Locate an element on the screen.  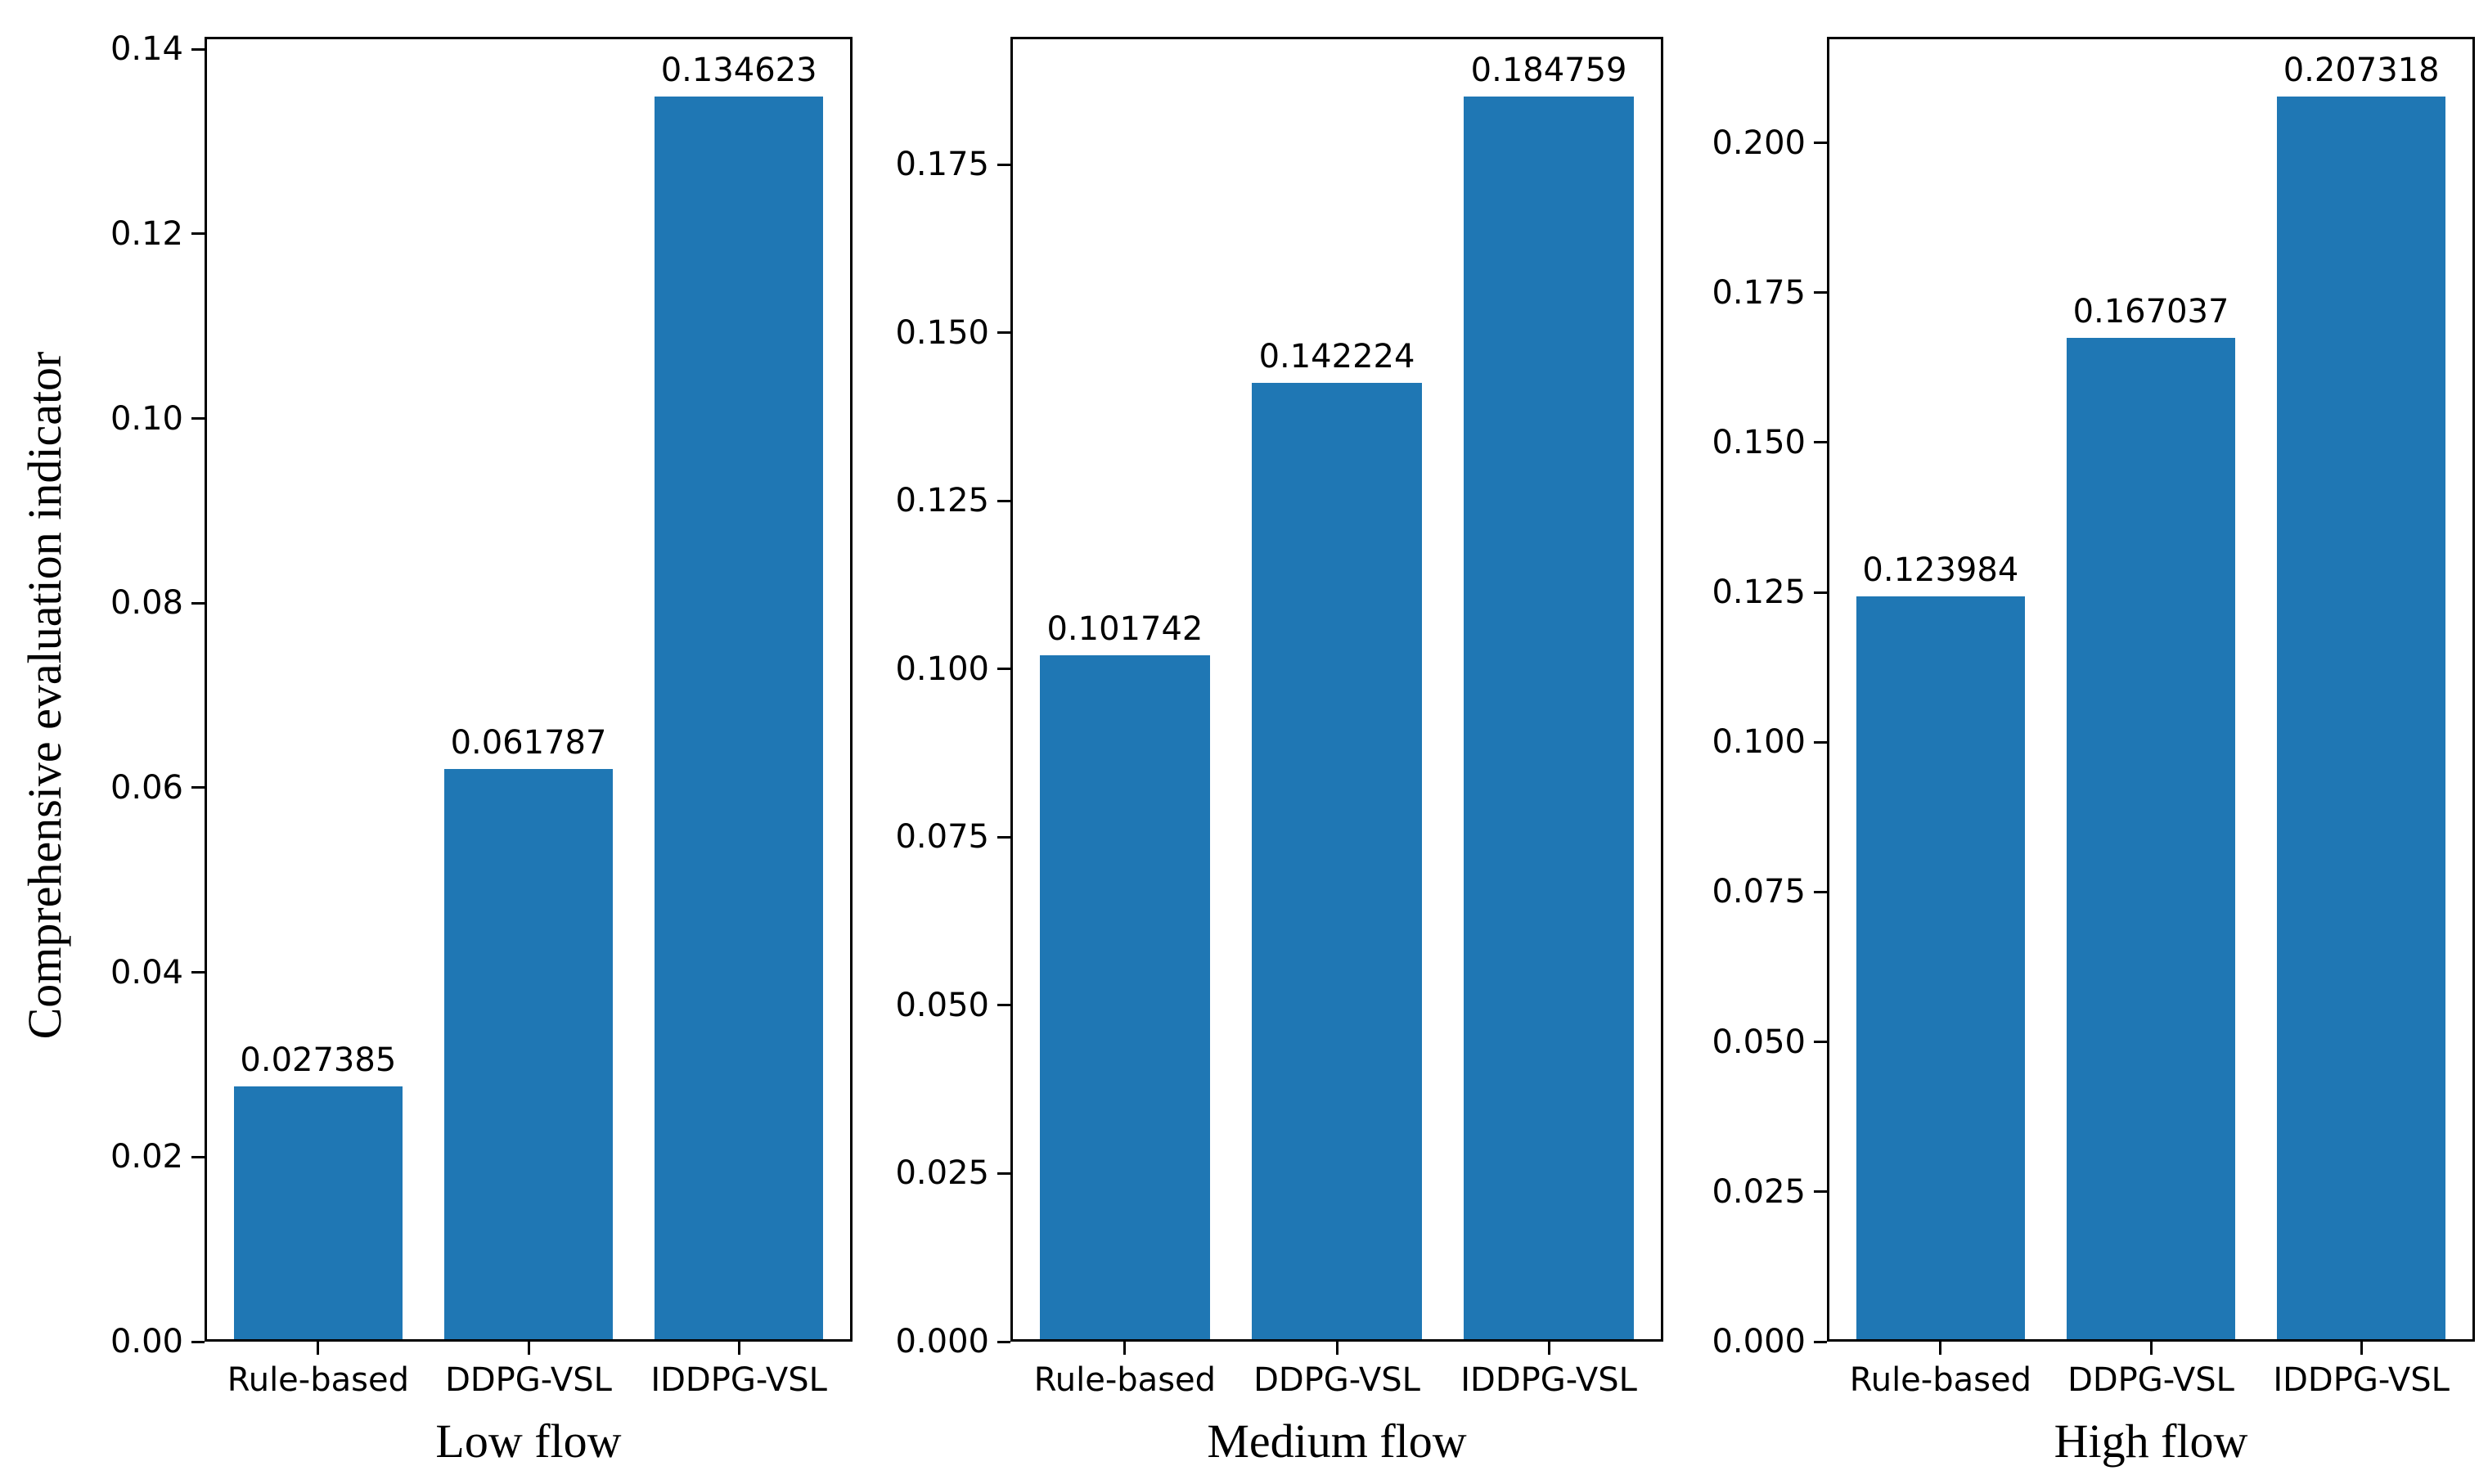
bar-value-label: 0.207318 is located at coordinates (2361, 70).